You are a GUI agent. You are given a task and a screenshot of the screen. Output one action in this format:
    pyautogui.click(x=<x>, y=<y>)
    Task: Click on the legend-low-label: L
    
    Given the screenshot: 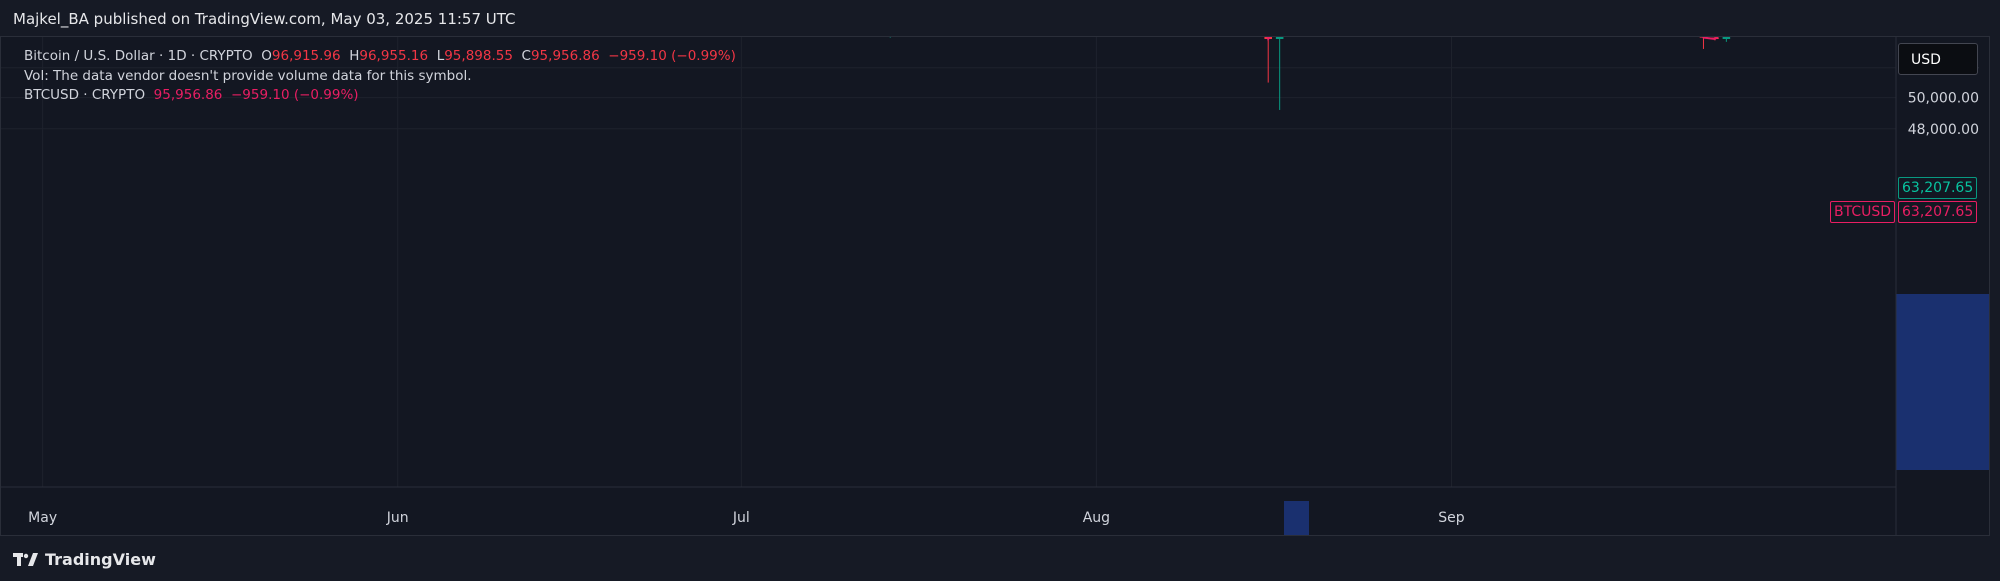 What is the action you would take?
    pyautogui.click(x=440, y=56)
    